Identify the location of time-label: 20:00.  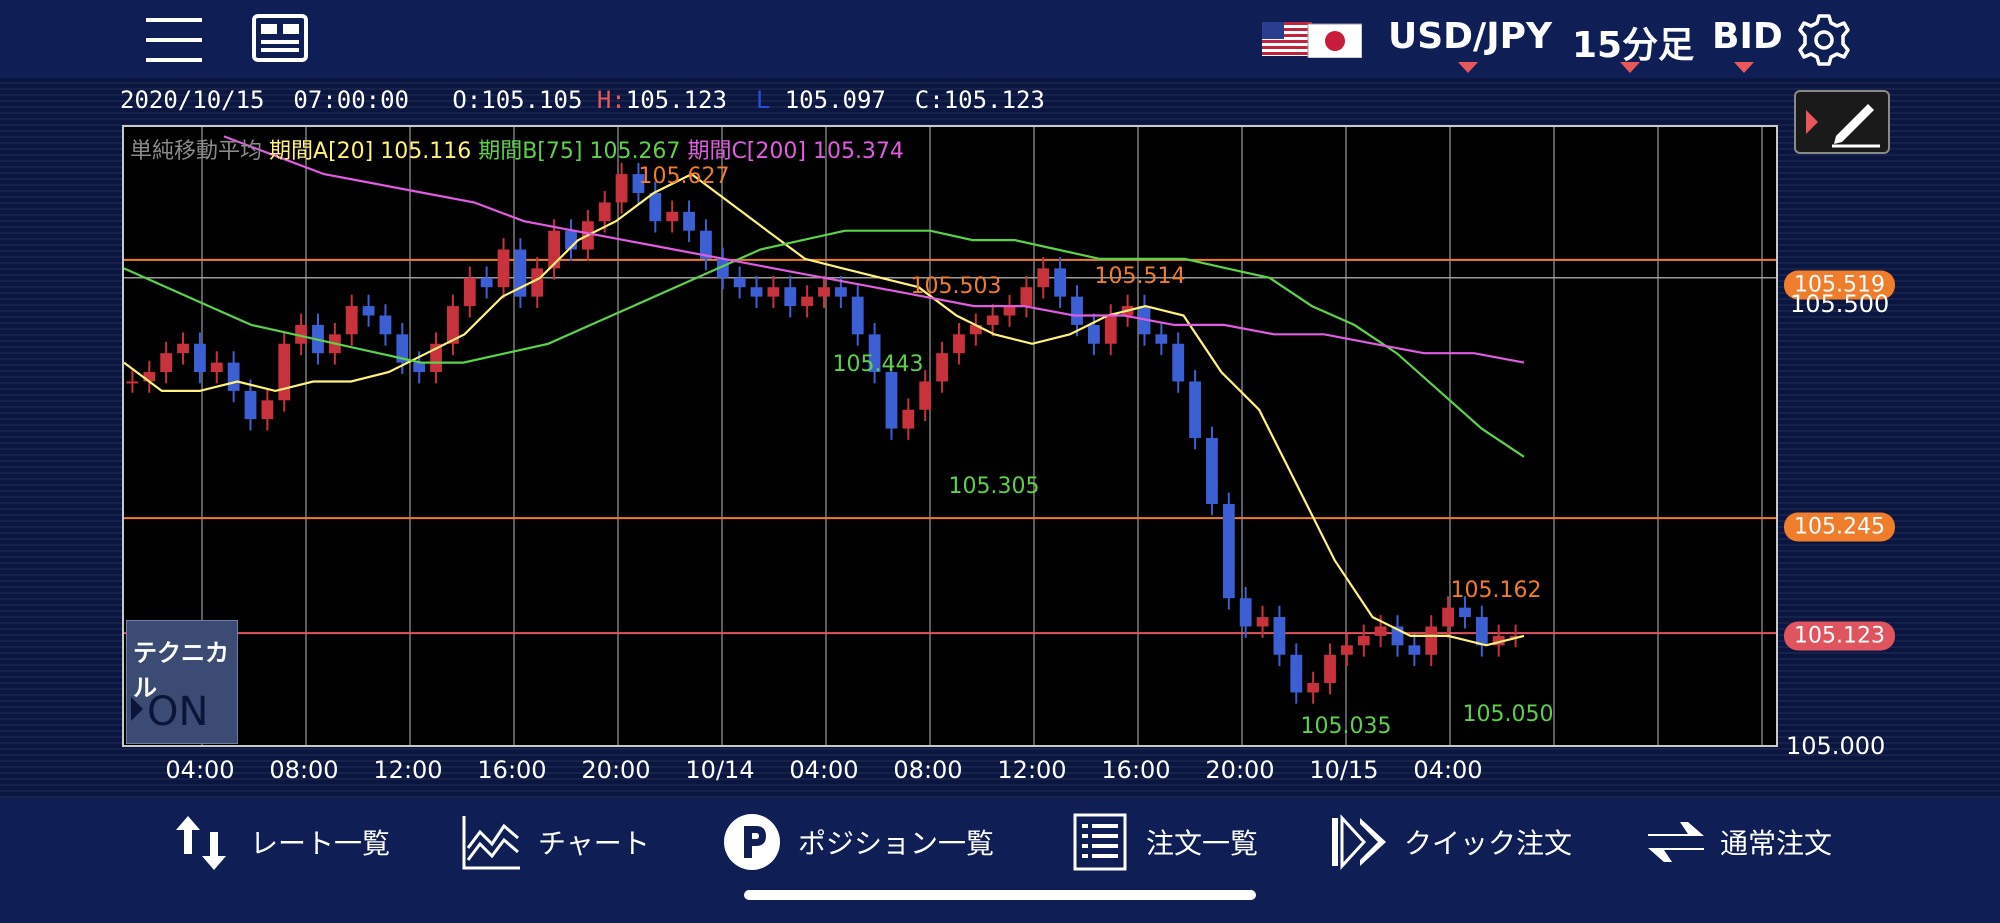
(616, 770).